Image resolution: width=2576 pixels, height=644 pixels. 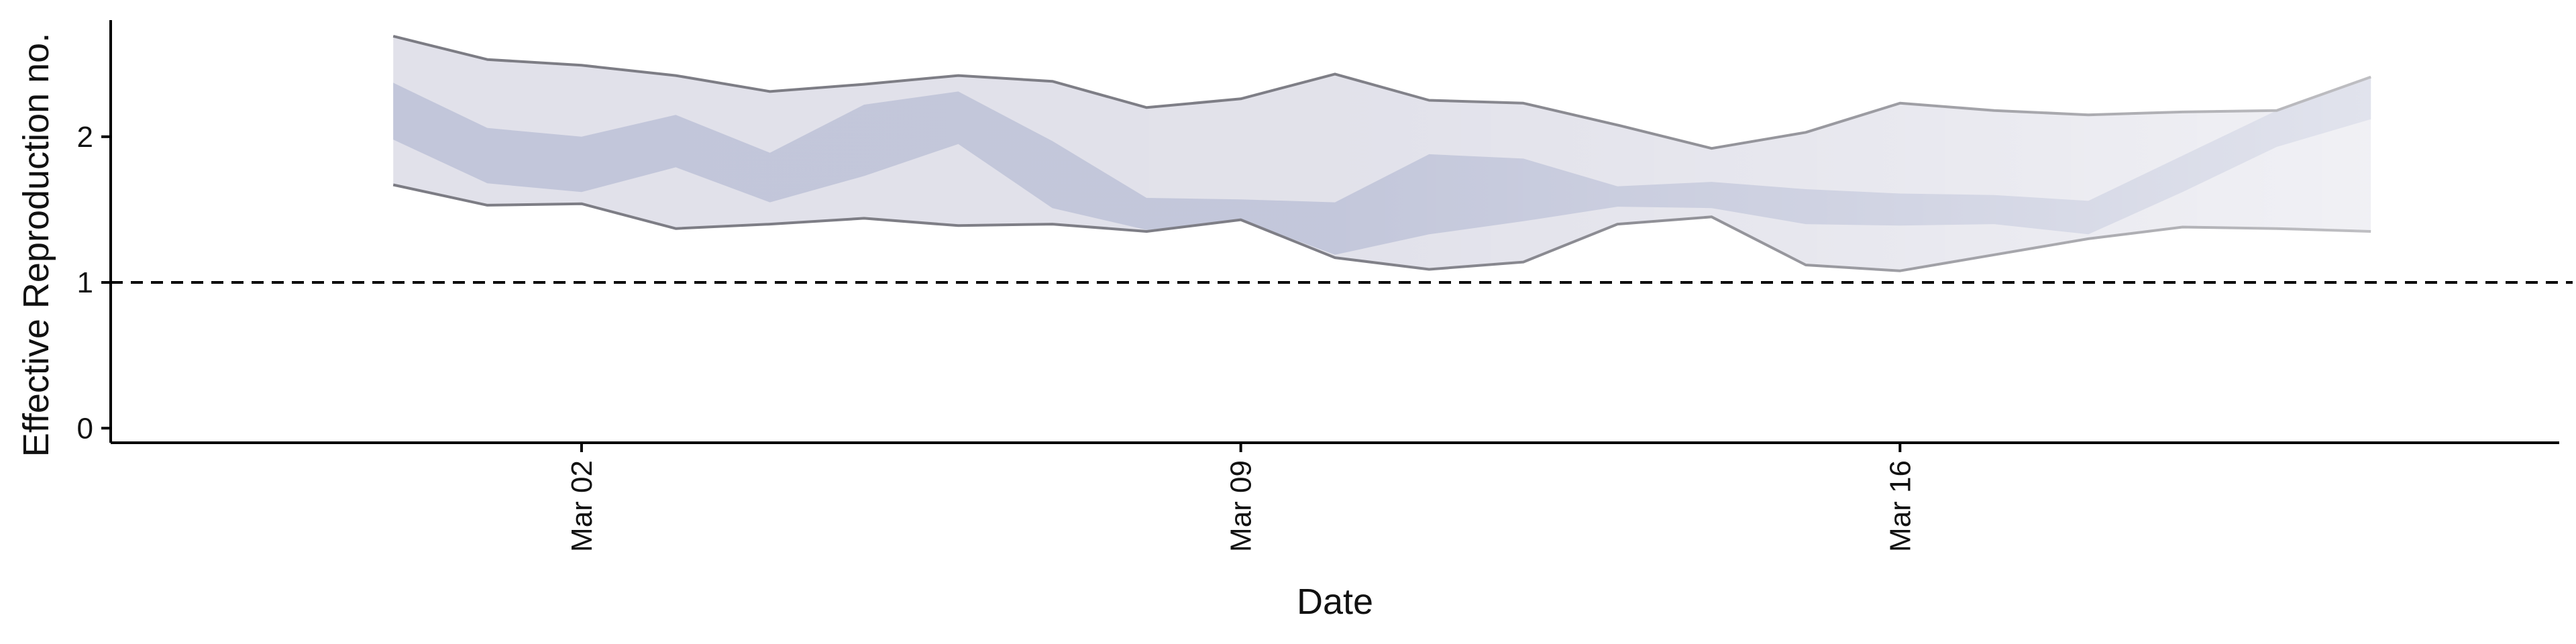 What do you see at coordinates (85, 428) in the screenshot?
I see `y-tick-label: 0` at bounding box center [85, 428].